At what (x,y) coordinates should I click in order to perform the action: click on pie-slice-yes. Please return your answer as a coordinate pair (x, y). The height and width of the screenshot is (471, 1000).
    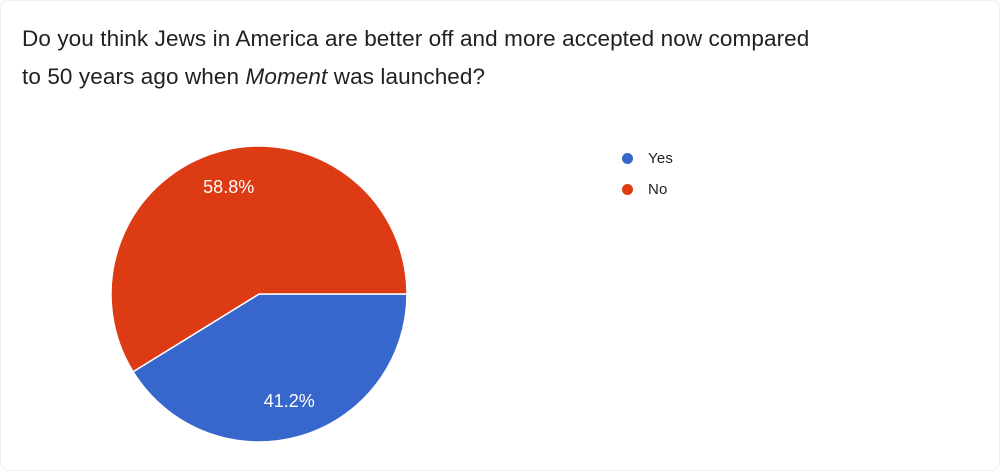
    Looking at the image, I should click on (270, 368).